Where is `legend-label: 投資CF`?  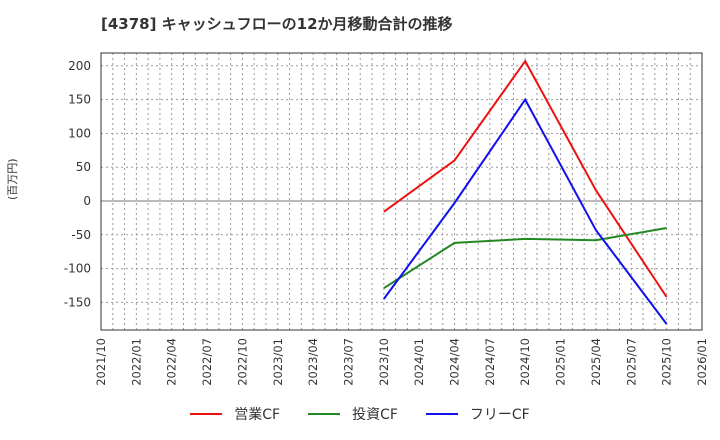 legend-label: 投資CF is located at coordinates (375, 415).